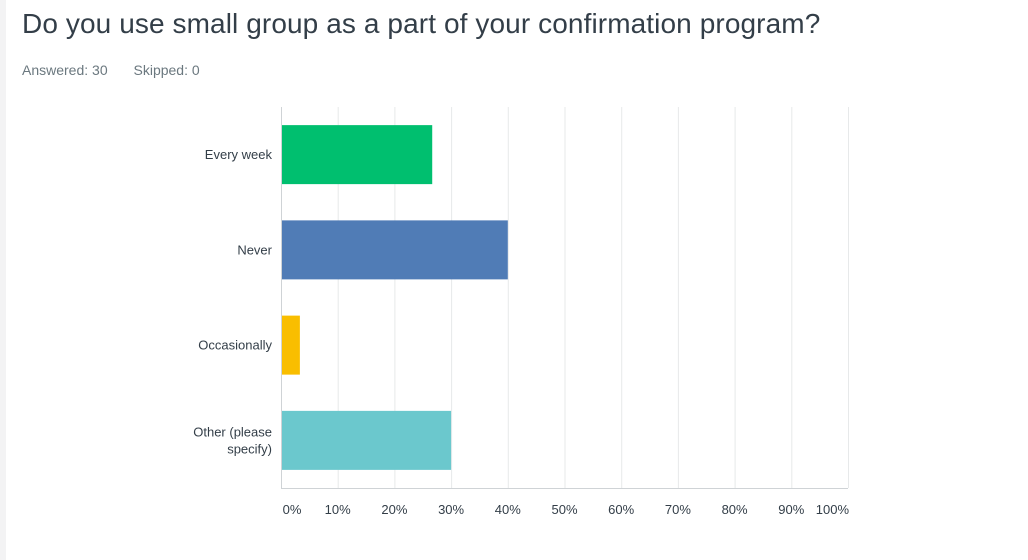 The height and width of the screenshot is (560, 1028). I want to click on skipped-count: Skipped: 0, so click(166, 70).